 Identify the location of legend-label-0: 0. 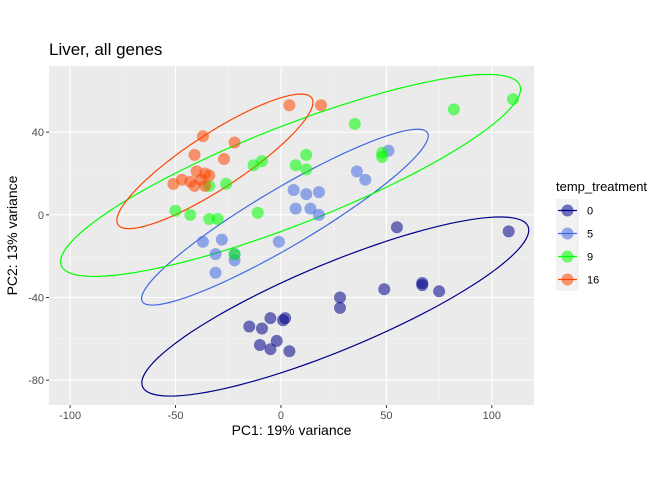
(590, 212).